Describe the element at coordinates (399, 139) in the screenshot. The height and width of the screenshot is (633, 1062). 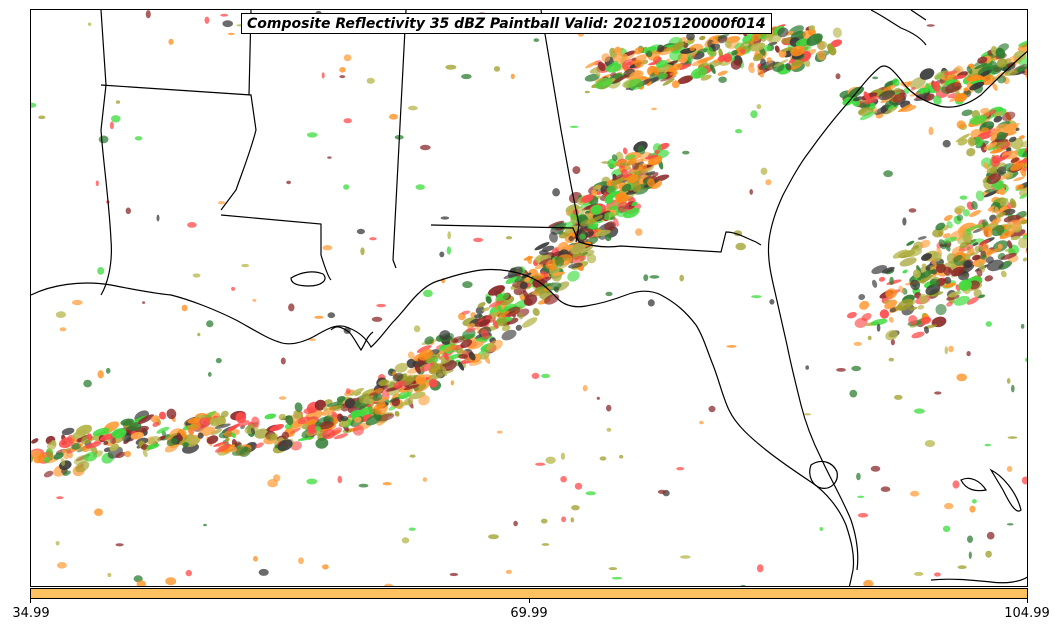
I see `border-ms-al` at that location.